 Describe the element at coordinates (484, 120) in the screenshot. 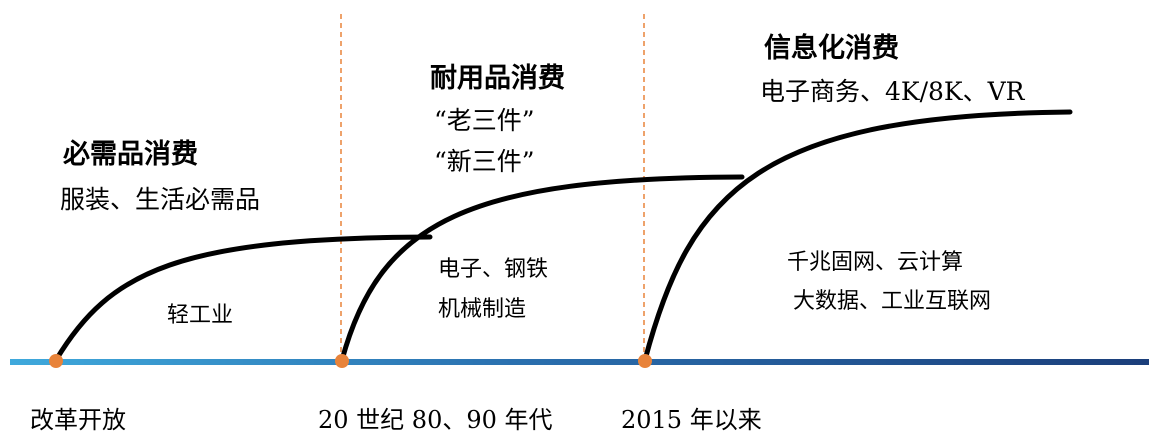

I see `stage-2-line-1: “老三件”` at that location.